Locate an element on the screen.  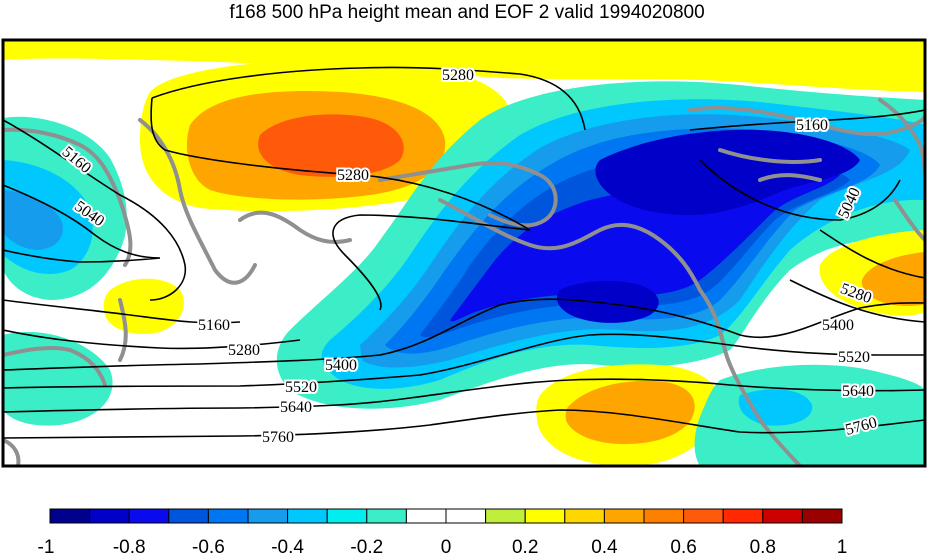
colorbar-tick-label: 0.2 is located at coordinates (525, 547).